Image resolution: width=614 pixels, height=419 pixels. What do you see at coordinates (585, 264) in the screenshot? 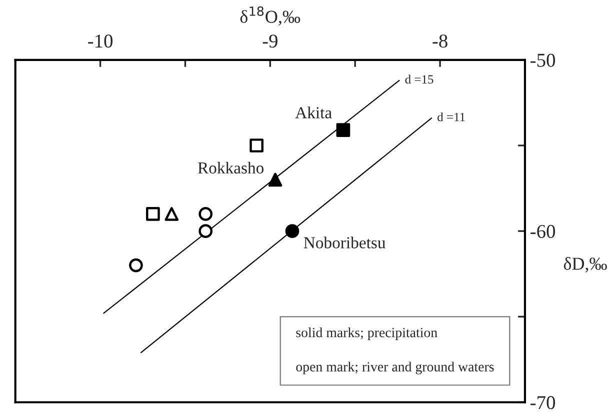
I see `y-axis-title: δD,‰` at bounding box center [585, 264].